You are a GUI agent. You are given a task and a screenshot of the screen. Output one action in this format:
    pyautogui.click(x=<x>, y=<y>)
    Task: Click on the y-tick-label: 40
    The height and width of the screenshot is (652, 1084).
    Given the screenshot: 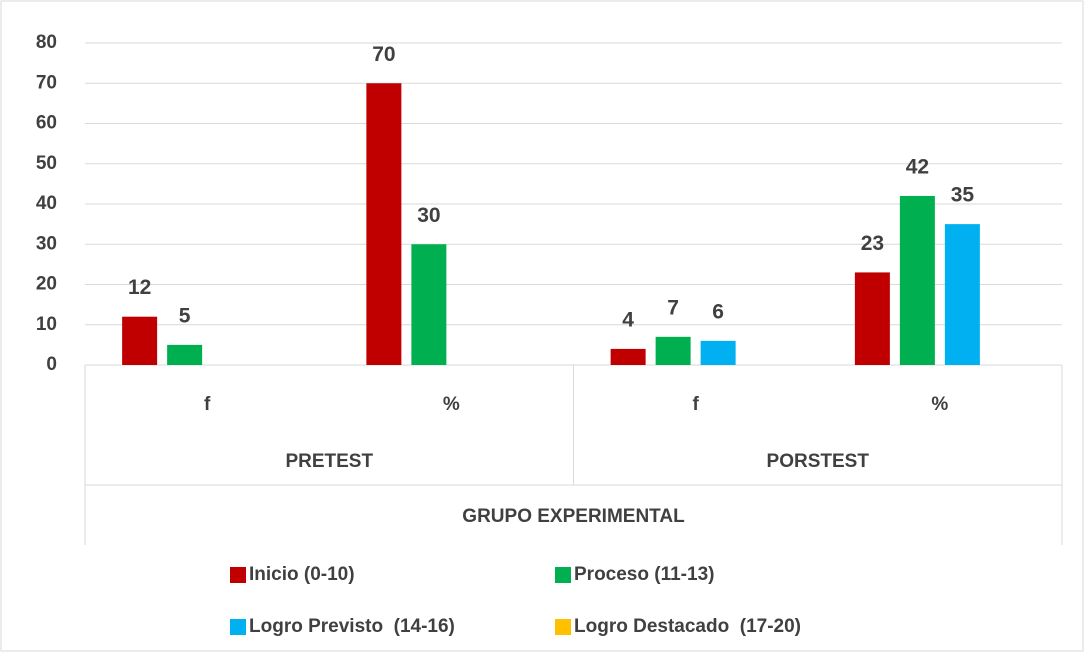 What is the action you would take?
    pyautogui.click(x=46, y=203)
    